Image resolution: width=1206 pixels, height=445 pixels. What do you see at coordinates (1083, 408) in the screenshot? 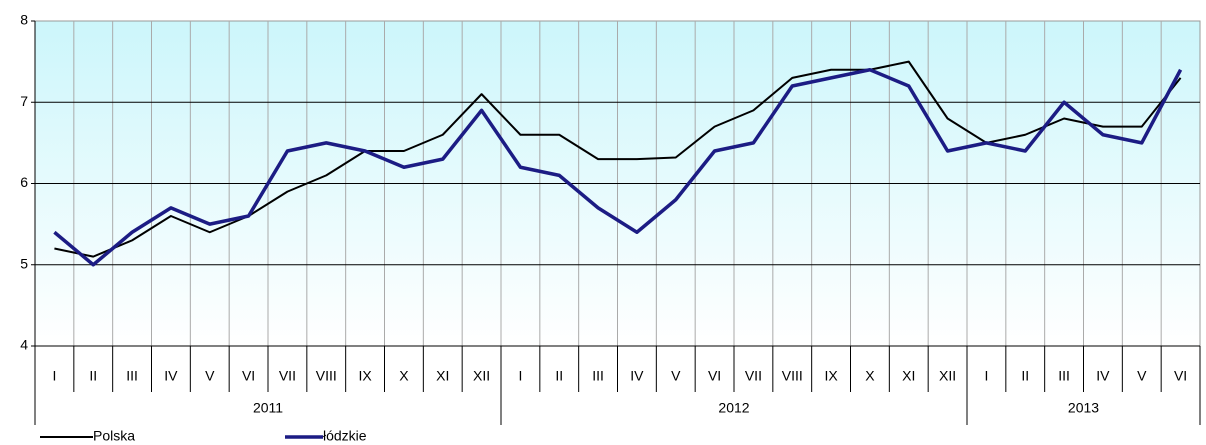
I see `group-label: 2013` at bounding box center [1083, 408].